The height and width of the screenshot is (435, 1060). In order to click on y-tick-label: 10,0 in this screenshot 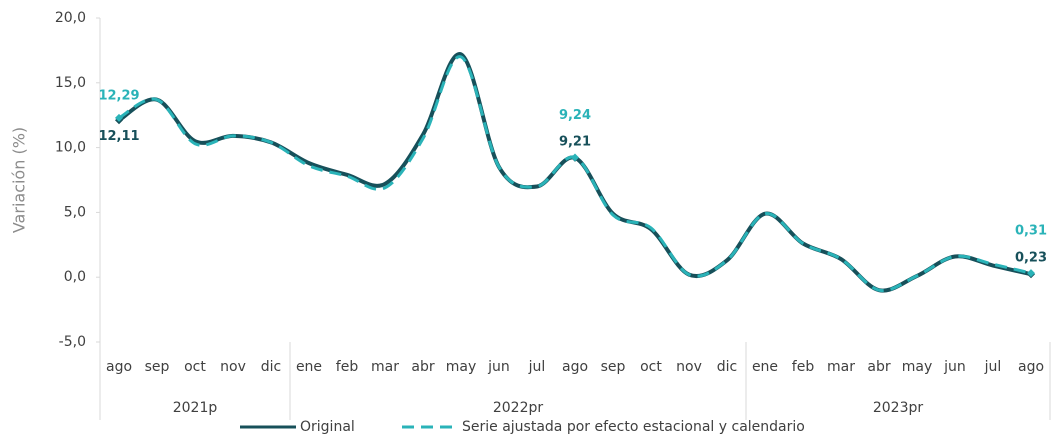, I will do `click(70, 148)`.